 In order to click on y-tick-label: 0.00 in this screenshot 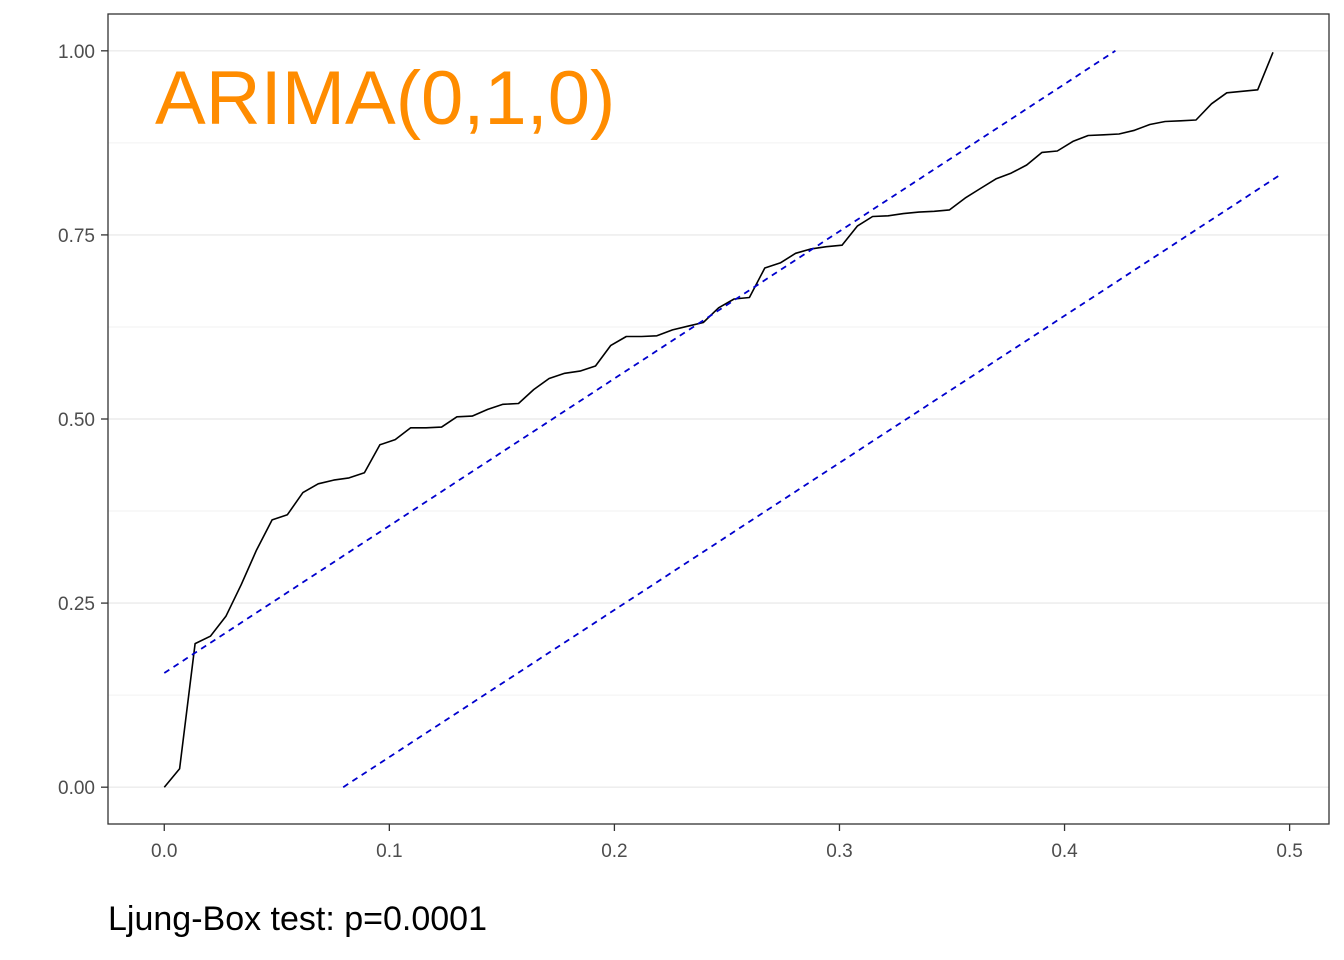, I will do `click(76, 788)`.